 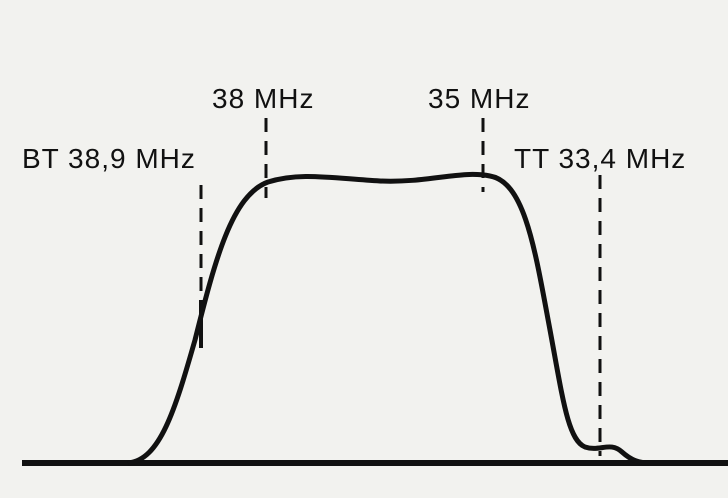 I want to click on marker-label: 35 MHz, so click(x=479, y=98).